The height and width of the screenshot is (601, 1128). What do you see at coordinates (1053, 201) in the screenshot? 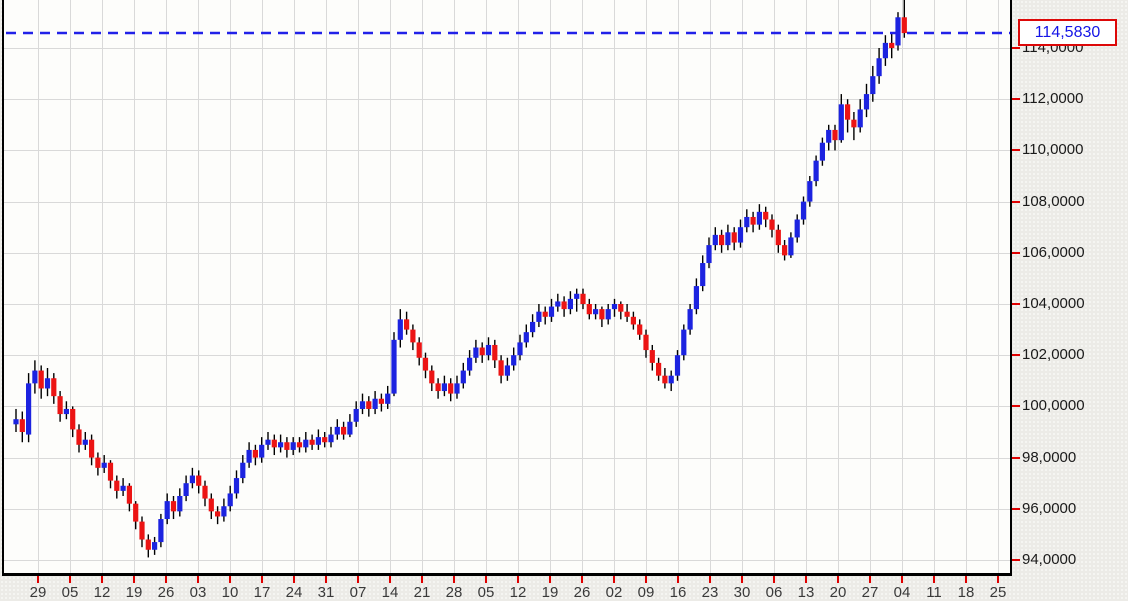
I see `price-axis-label: 108,0000` at bounding box center [1053, 201].